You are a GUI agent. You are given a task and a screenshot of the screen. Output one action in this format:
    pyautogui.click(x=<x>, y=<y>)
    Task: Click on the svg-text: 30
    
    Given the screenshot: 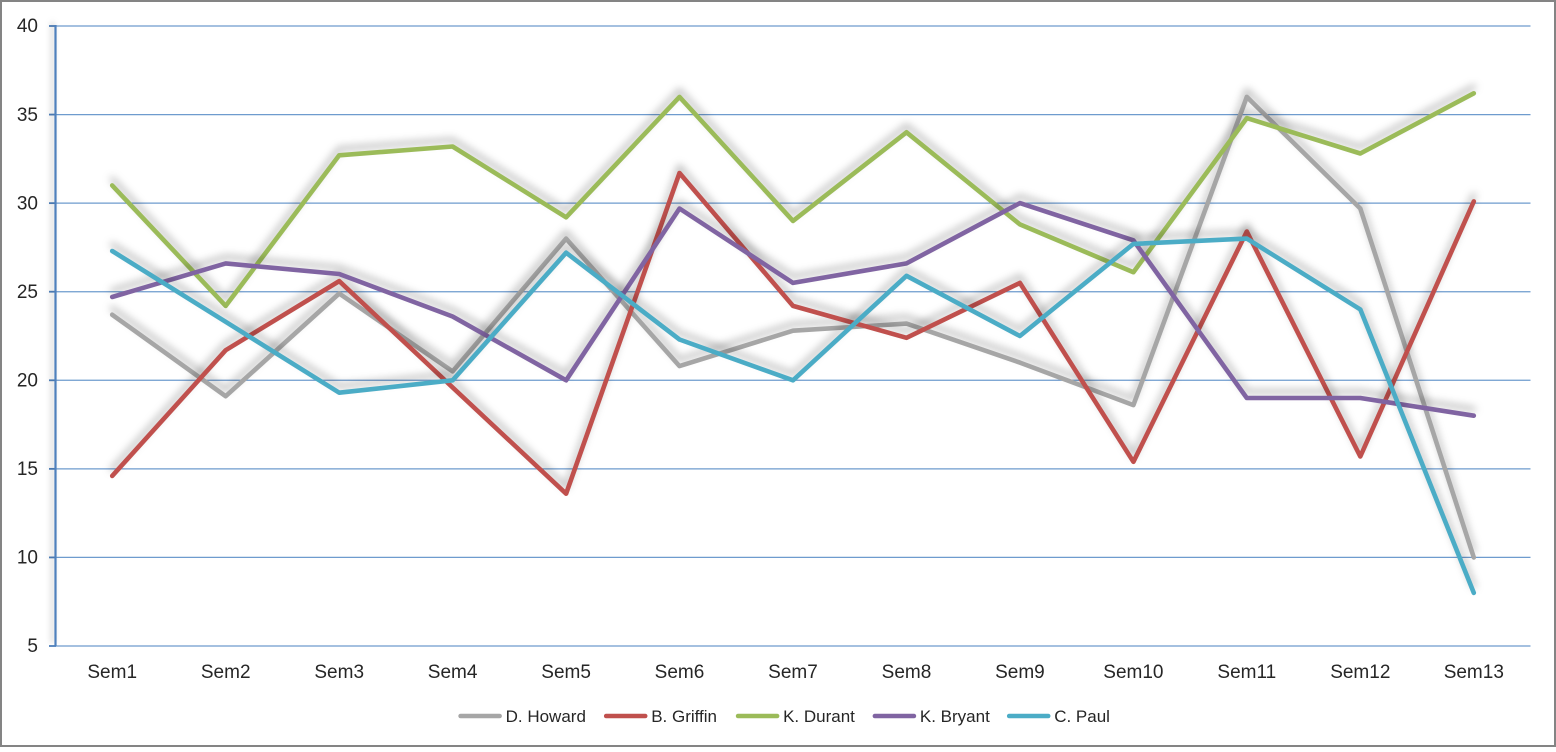 What is the action you would take?
    pyautogui.click(x=27, y=203)
    